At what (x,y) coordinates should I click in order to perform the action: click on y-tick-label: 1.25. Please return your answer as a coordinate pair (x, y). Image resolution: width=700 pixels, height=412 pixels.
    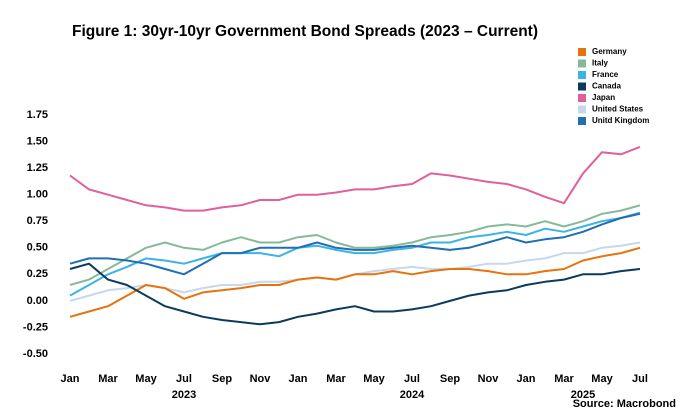
    Looking at the image, I should click on (37, 168).